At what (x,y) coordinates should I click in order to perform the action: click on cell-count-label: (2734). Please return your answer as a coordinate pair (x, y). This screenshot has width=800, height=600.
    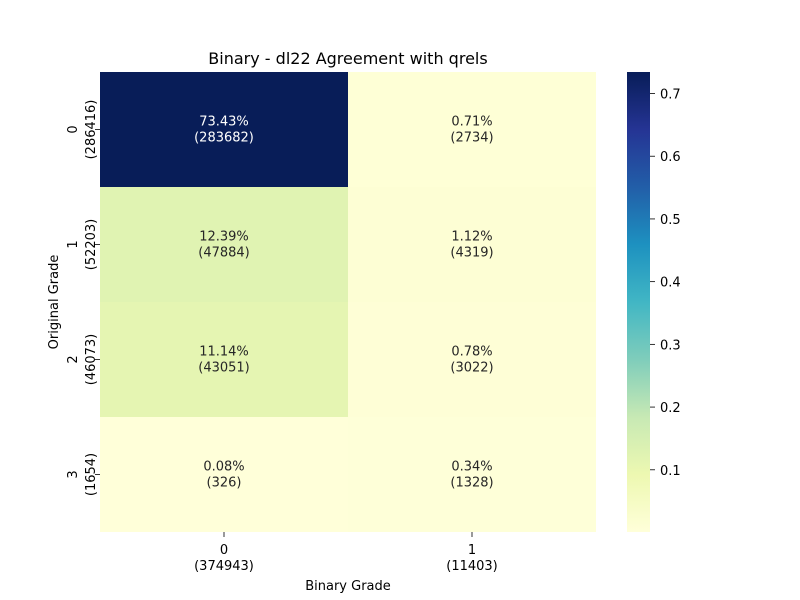
    Looking at the image, I should click on (471, 138).